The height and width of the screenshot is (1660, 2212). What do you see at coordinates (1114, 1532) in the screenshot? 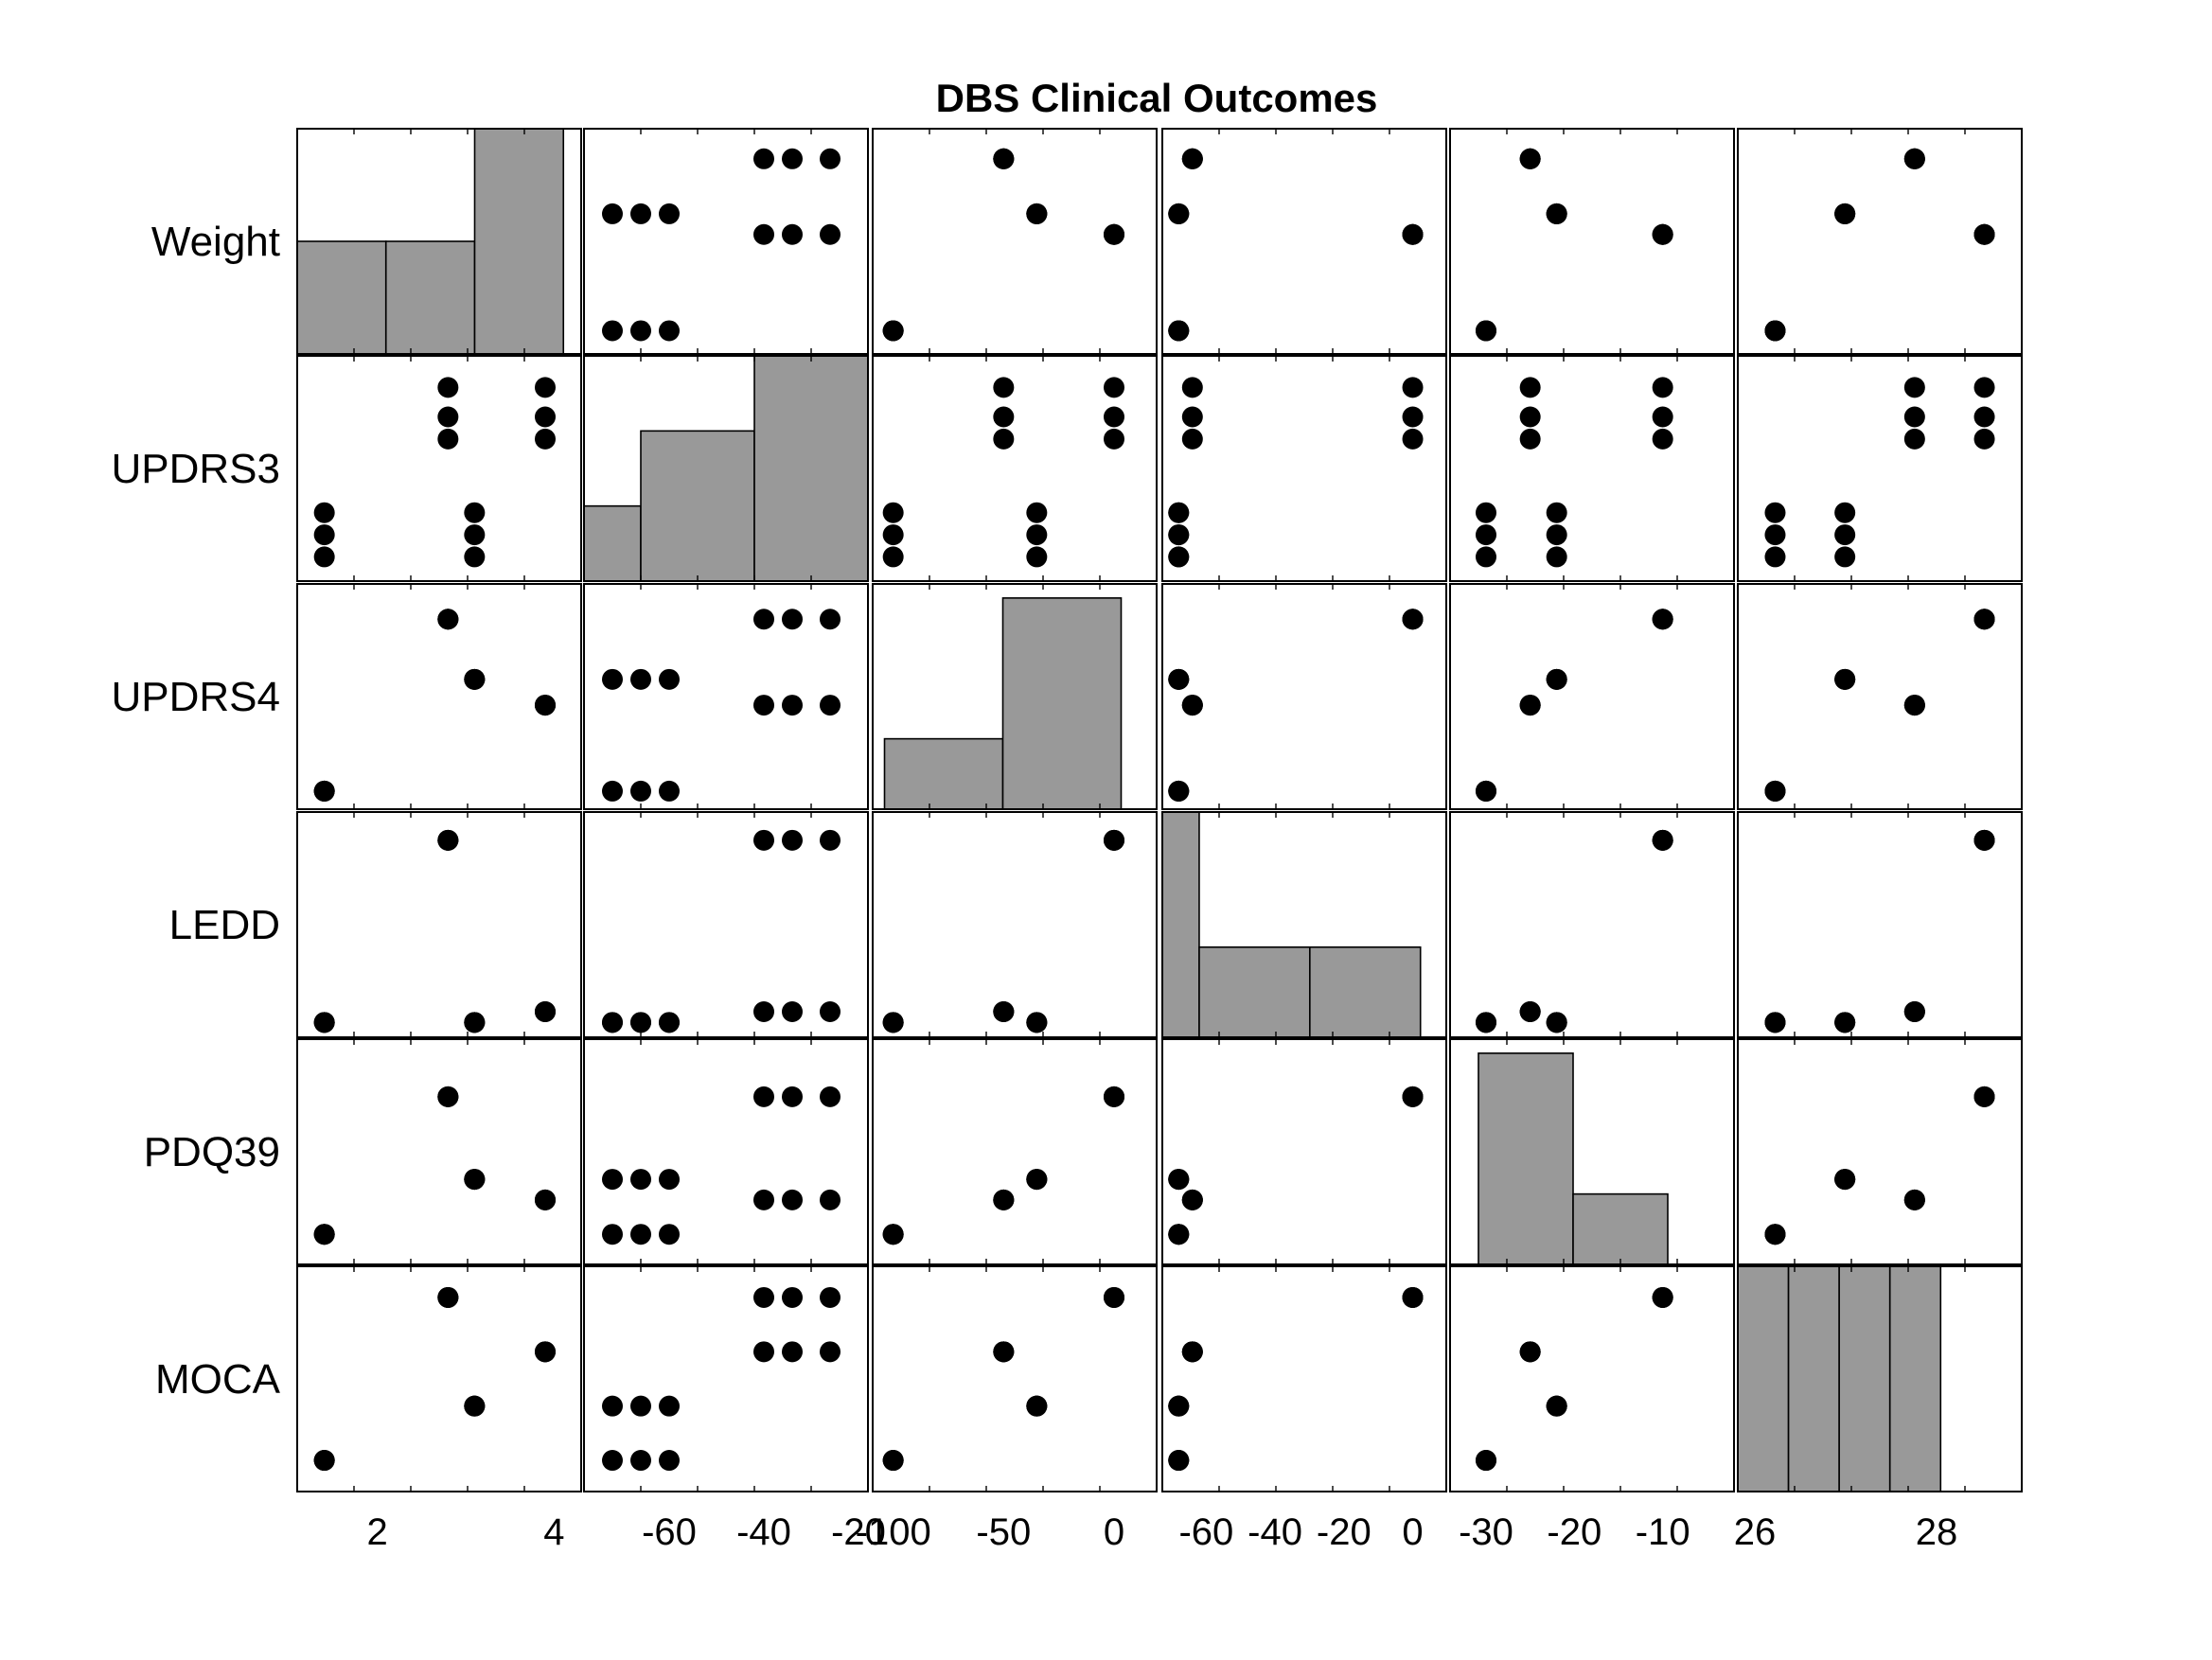
I see `x-tick-label-updrs4-2: 0` at bounding box center [1114, 1532].